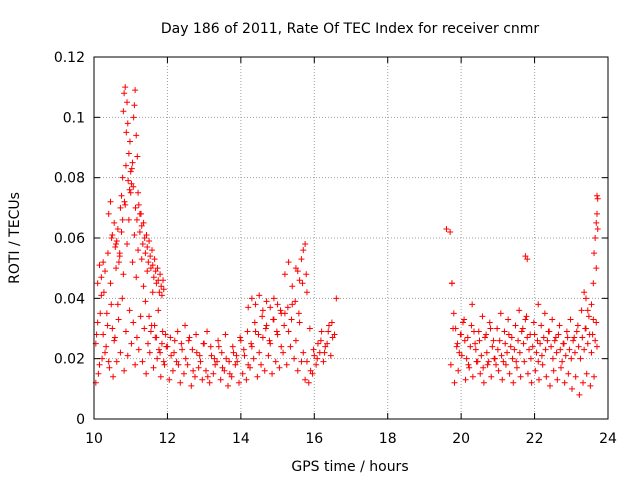 The width and height of the screenshot is (640, 485). Describe the element at coordinates (241, 439) in the screenshot. I see `x-tick-label: 14` at that location.